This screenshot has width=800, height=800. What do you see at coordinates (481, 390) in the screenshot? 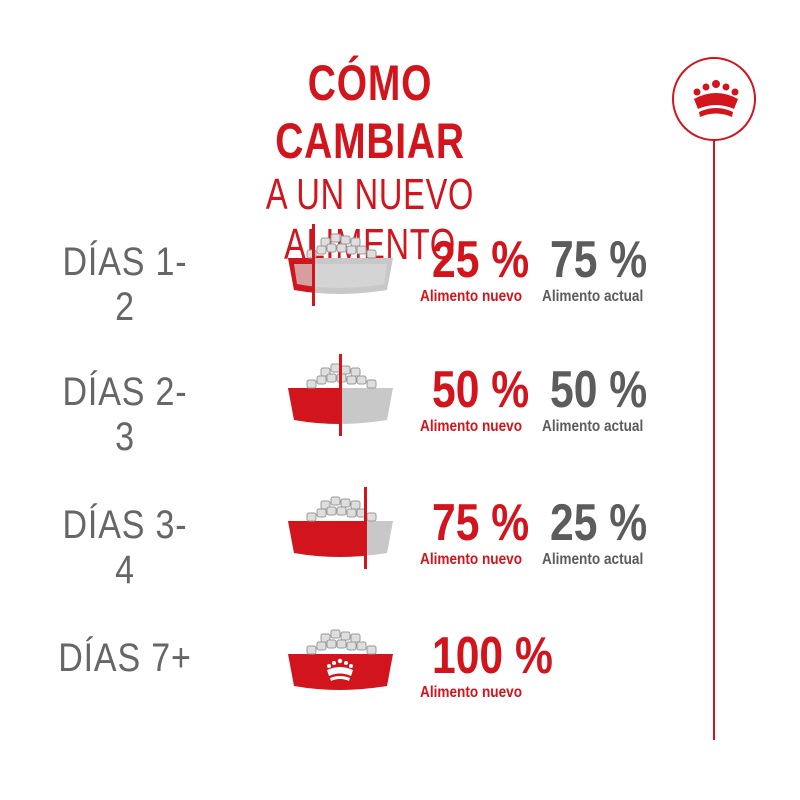
I see `new-food-percentage: 50 %` at bounding box center [481, 390].